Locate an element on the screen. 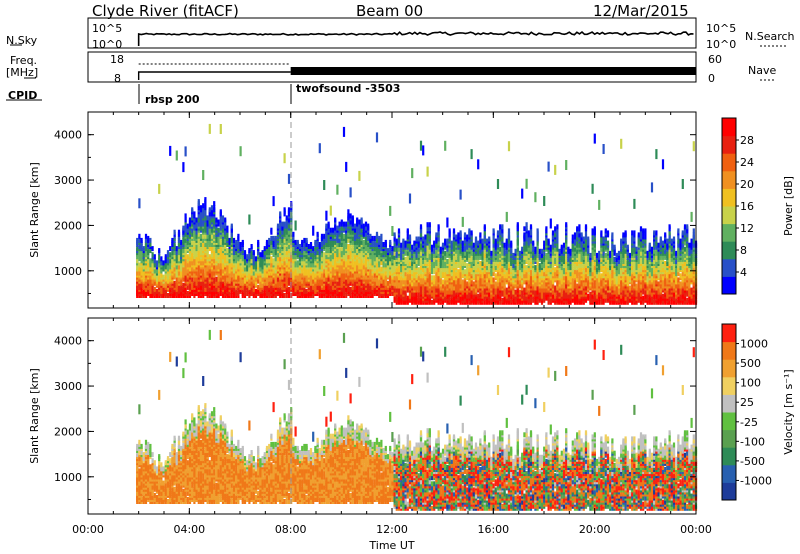 Image resolution: width=800 pixels, height=554 pixels. freq-line-rbsp is located at coordinates (214, 75).